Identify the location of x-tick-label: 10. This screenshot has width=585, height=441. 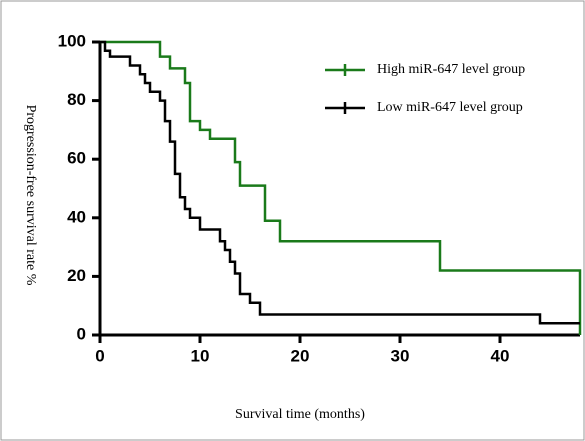
(200, 355).